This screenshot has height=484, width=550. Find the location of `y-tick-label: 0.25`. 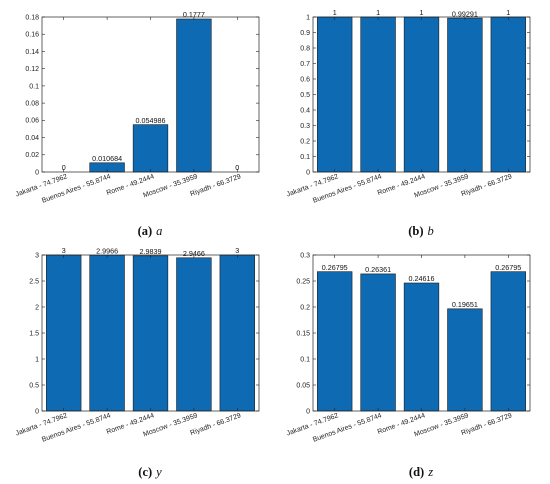

y-tick-label: 0.25 is located at coordinates (303, 281).